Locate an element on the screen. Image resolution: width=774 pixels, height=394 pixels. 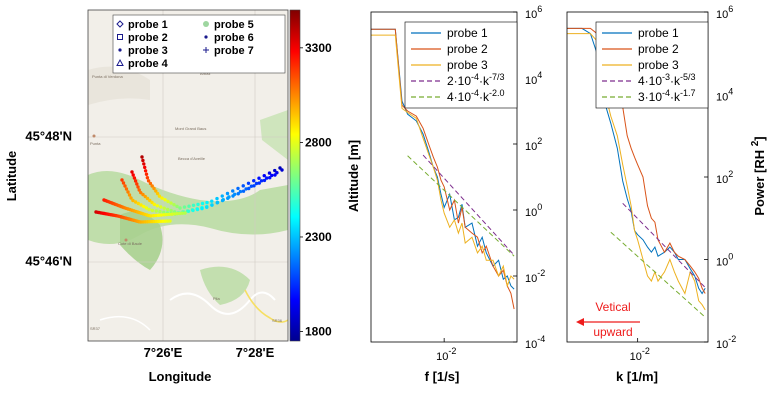
map-y-axis-label: Latitude is located at coordinates (11, 176).